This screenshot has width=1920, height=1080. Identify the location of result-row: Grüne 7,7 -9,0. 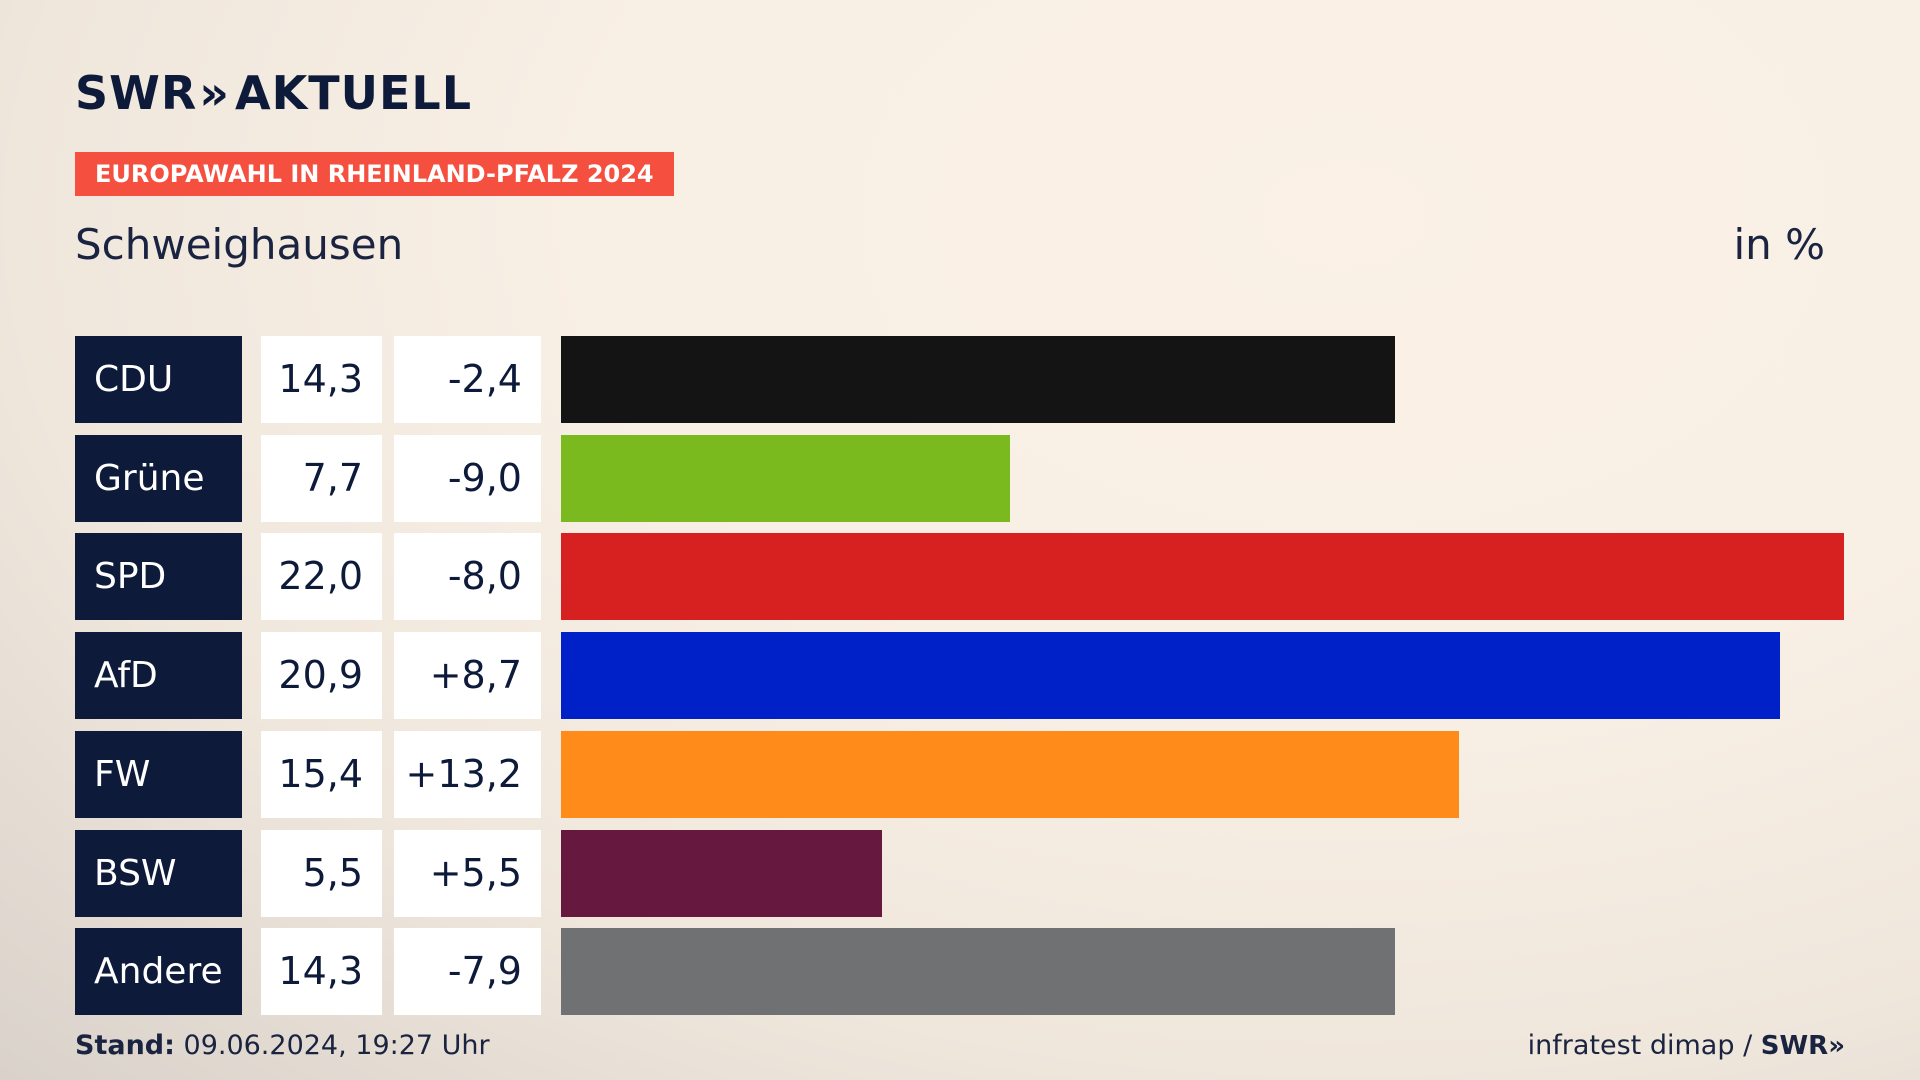
(965, 478).